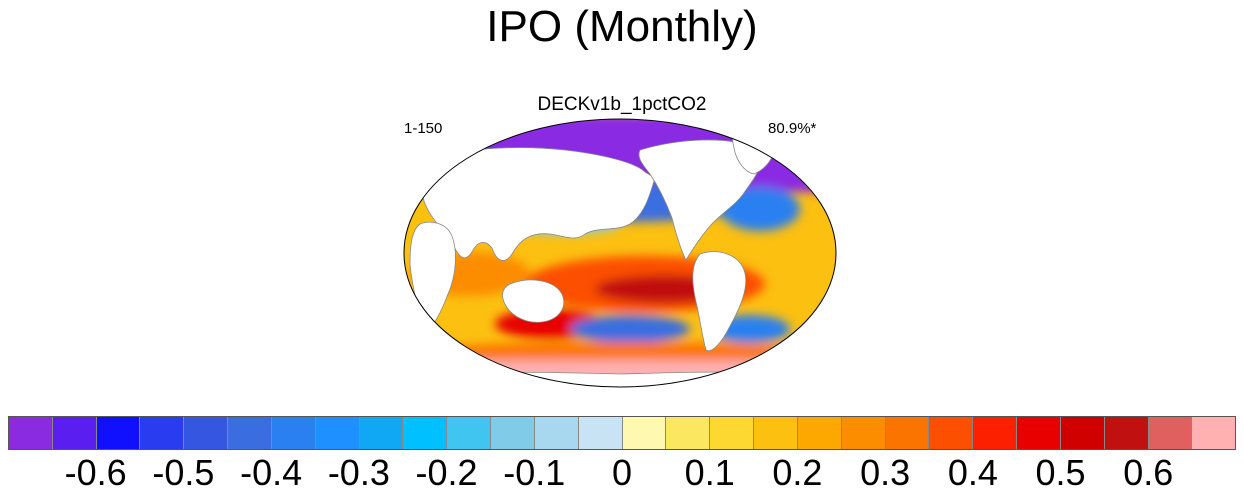  What do you see at coordinates (95, 472) in the screenshot?
I see `colorbar-tick-label: -0.6` at bounding box center [95, 472].